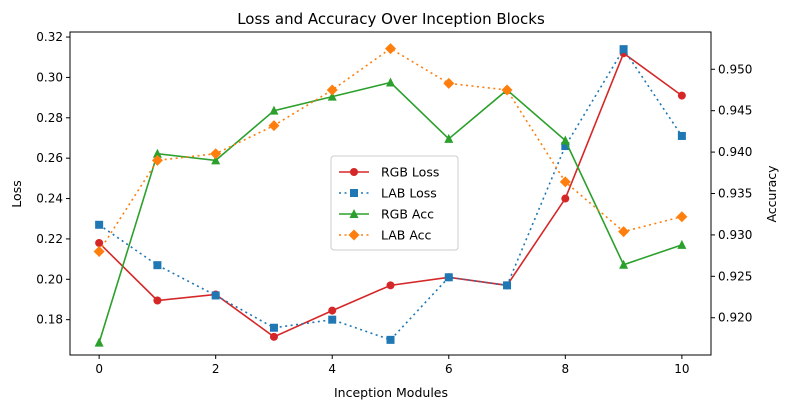 The height and width of the screenshot is (409, 790). What do you see at coordinates (735, 276) in the screenshot?
I see `y-right-tick-label: 0.925` at bounding box center [735, 276].